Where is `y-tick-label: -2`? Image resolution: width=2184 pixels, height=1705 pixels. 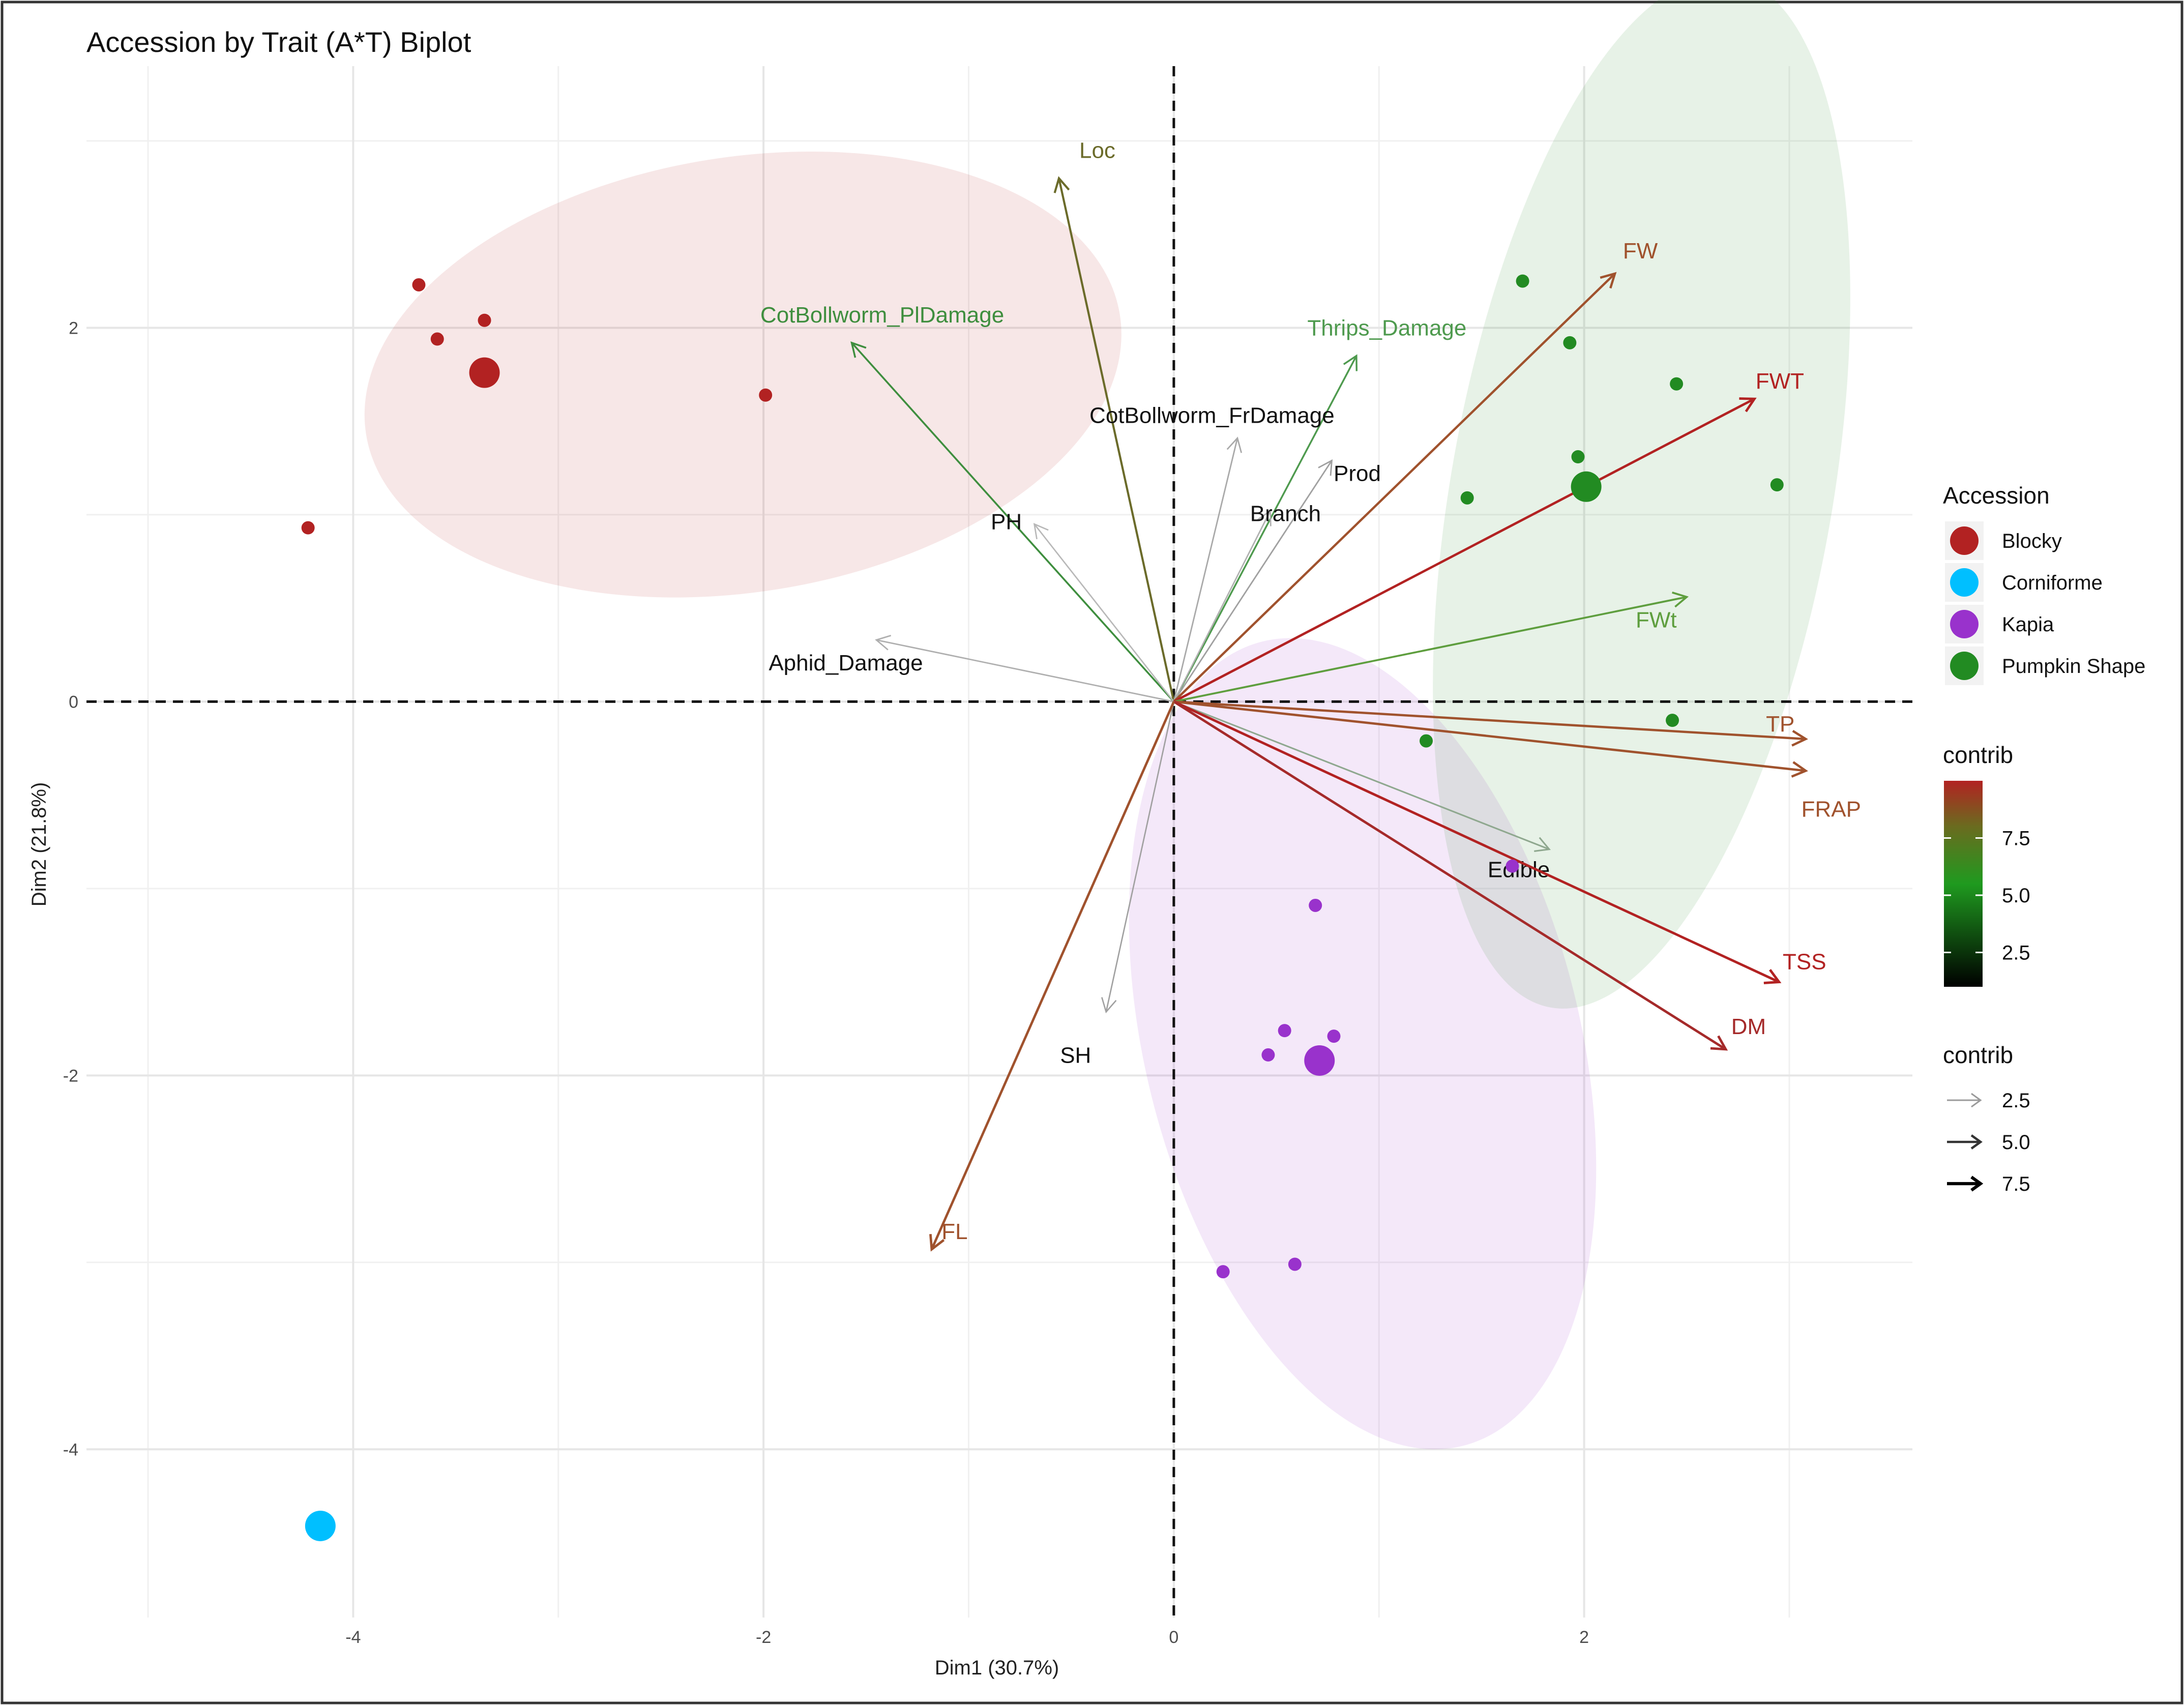 y-tick-label: -2 is located at coordinates (71, 1075).